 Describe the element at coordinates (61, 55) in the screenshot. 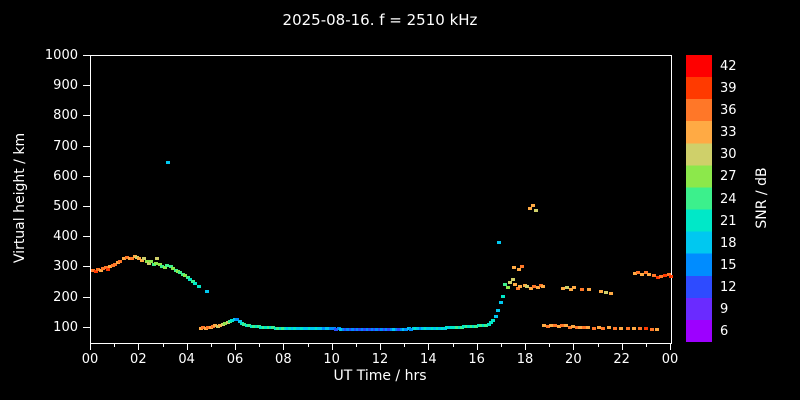

I see `y-tick-label: 1000` at that location.